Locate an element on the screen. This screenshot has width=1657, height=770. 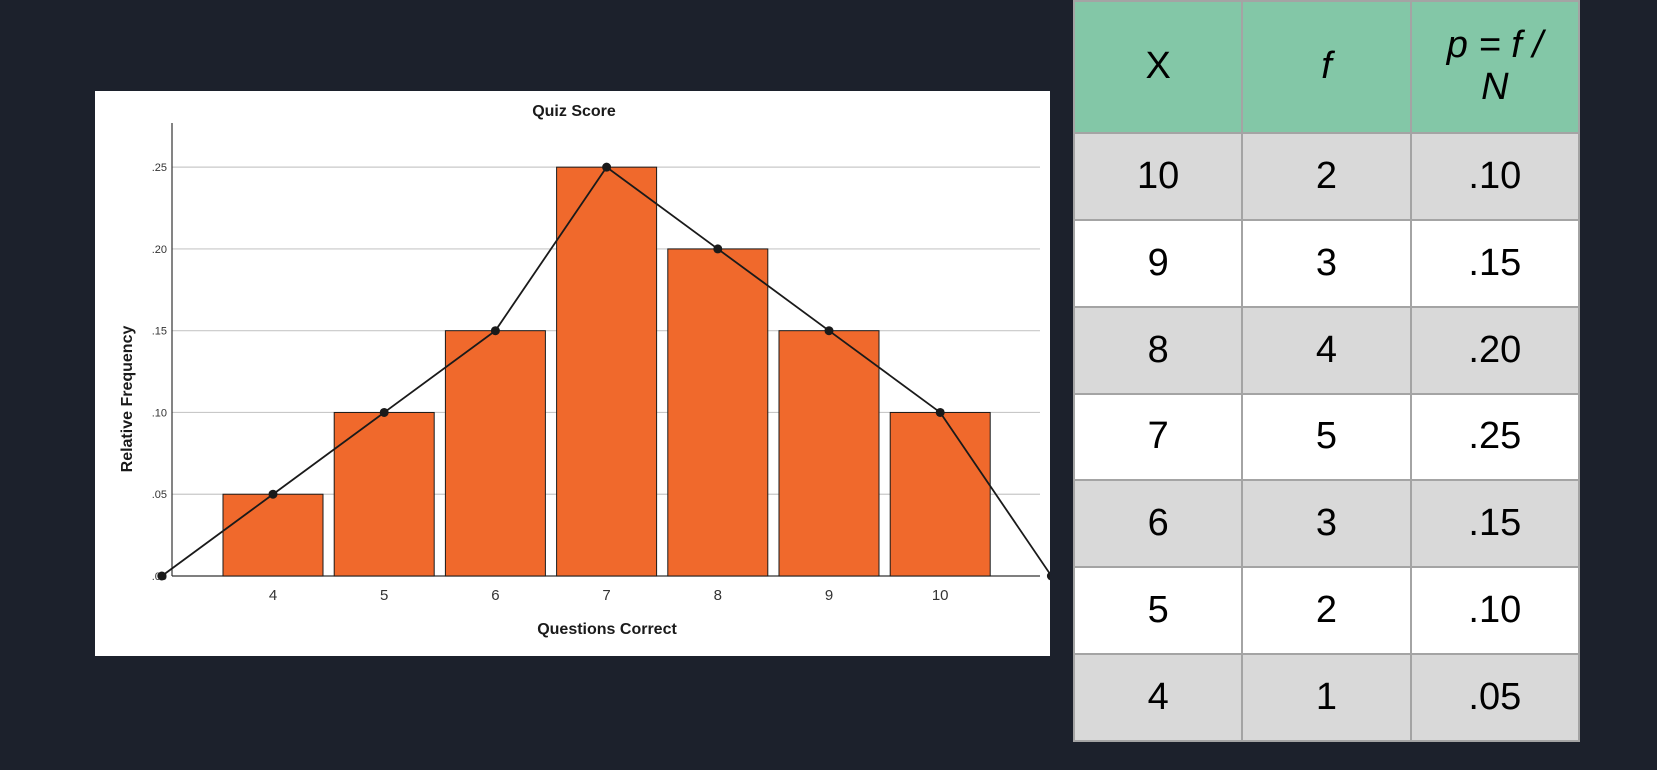
cell-f: 5 is located at coordinates (1326, 437).